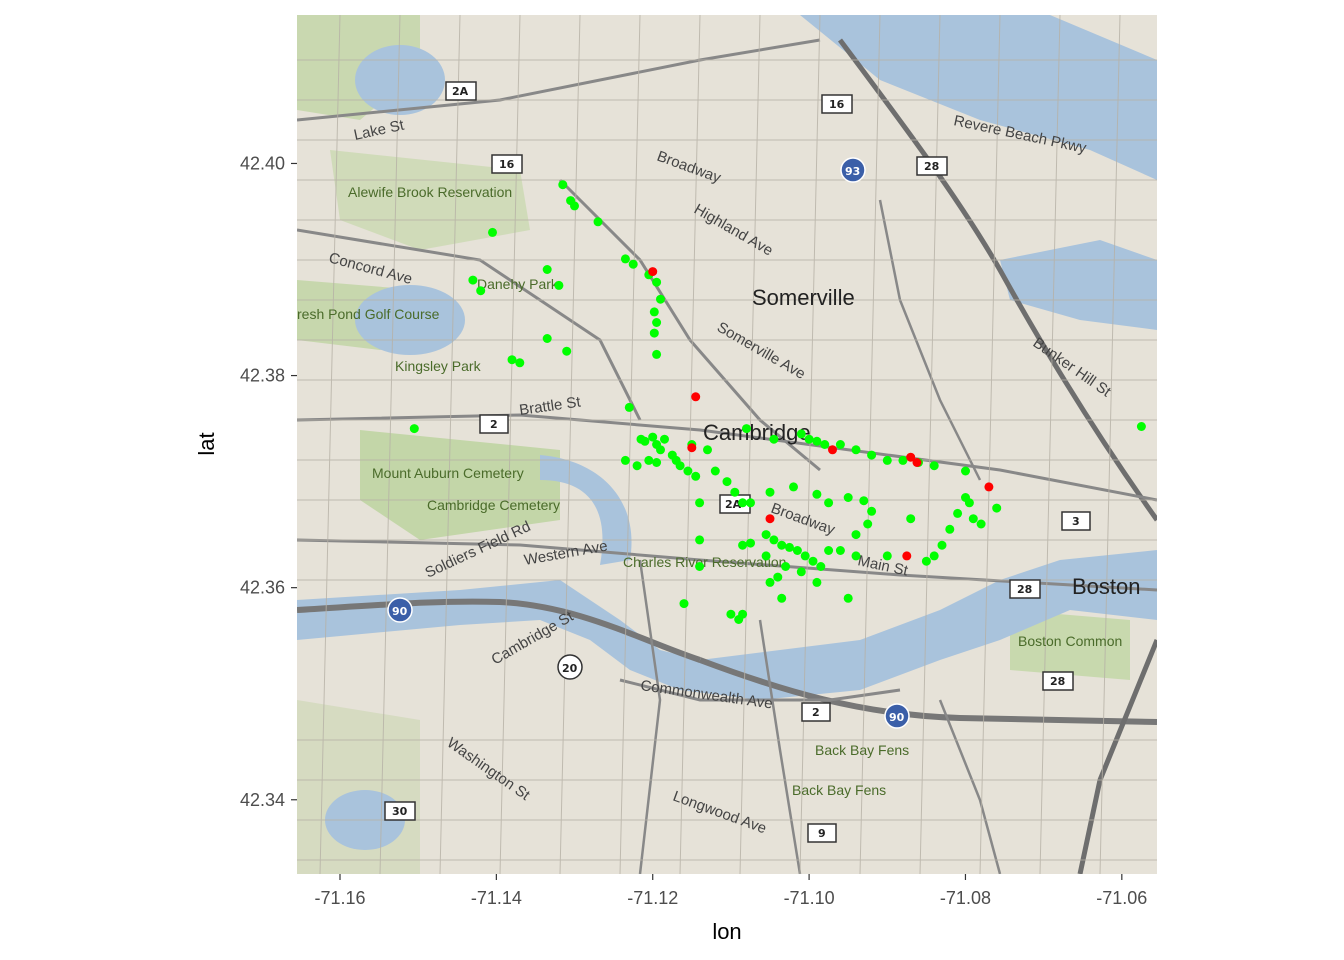 The width and height of the screenshot is (1344, 960). I want to click on svg-text: Charles River Reservation, so click(704, 562).